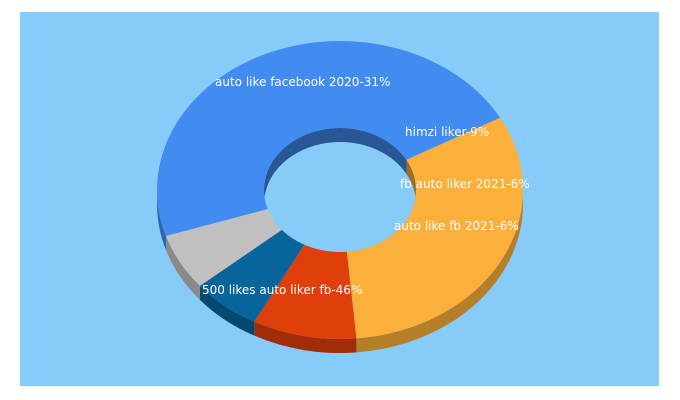 Image resolution: width=680 pixels, height=400 pixels. I want to click on slice-label-4: fb auto liker 2021-6%, so click(465, 184).